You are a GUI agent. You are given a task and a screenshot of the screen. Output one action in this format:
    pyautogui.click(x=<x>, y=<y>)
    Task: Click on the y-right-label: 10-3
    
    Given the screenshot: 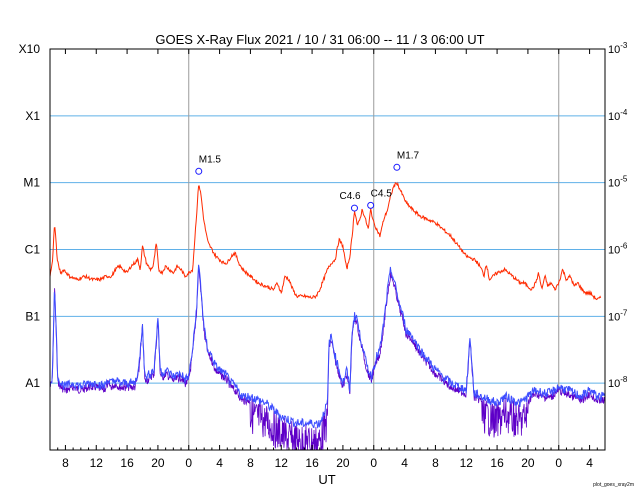 What is the action you would take?
    pyautogui.click(x=618, y=48)
    